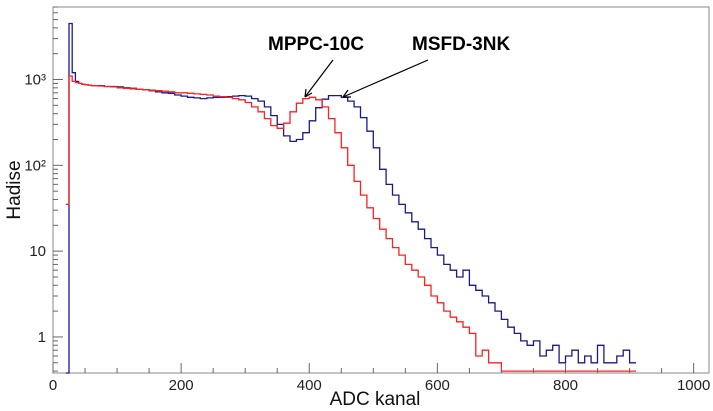 The width and height of the screenshot is (713, 411). I want to click on x-tick-label: 600, so click(437, 385).